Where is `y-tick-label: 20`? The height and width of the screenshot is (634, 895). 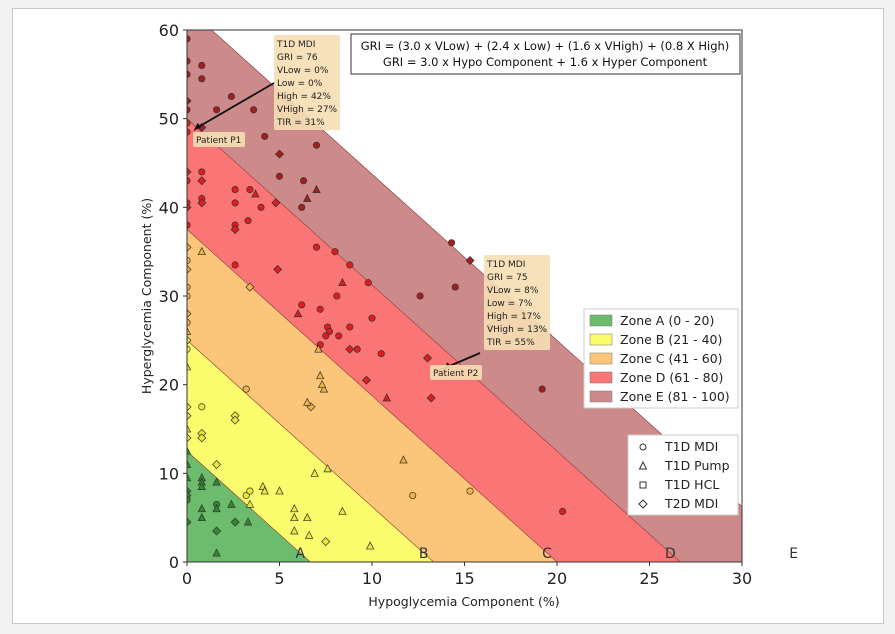
y-tick-label: 20 is located at coordinates (169, 385).